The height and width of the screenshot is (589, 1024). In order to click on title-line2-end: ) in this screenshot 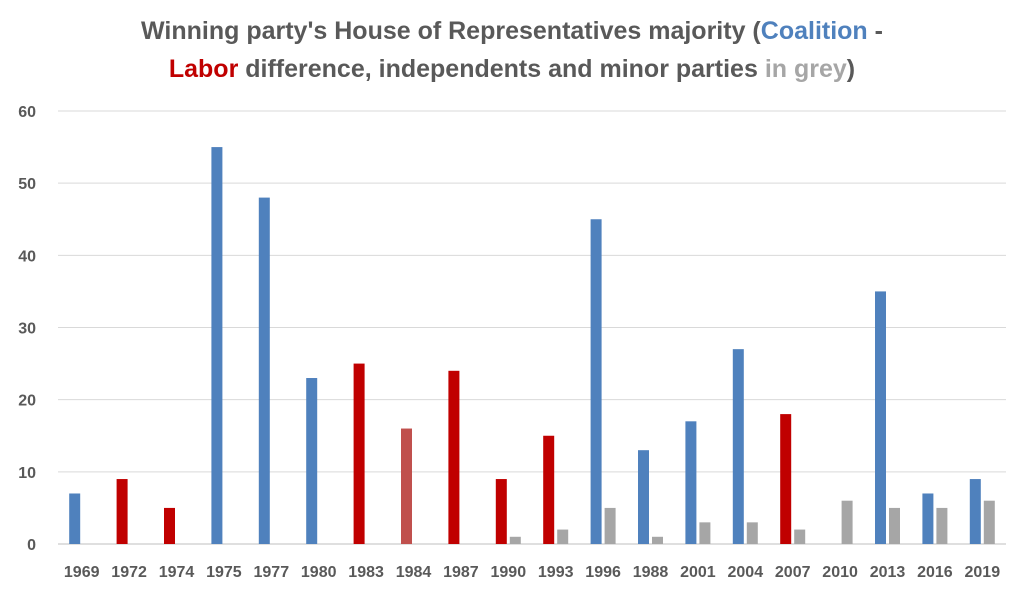, I will do `click(851, 69)`.